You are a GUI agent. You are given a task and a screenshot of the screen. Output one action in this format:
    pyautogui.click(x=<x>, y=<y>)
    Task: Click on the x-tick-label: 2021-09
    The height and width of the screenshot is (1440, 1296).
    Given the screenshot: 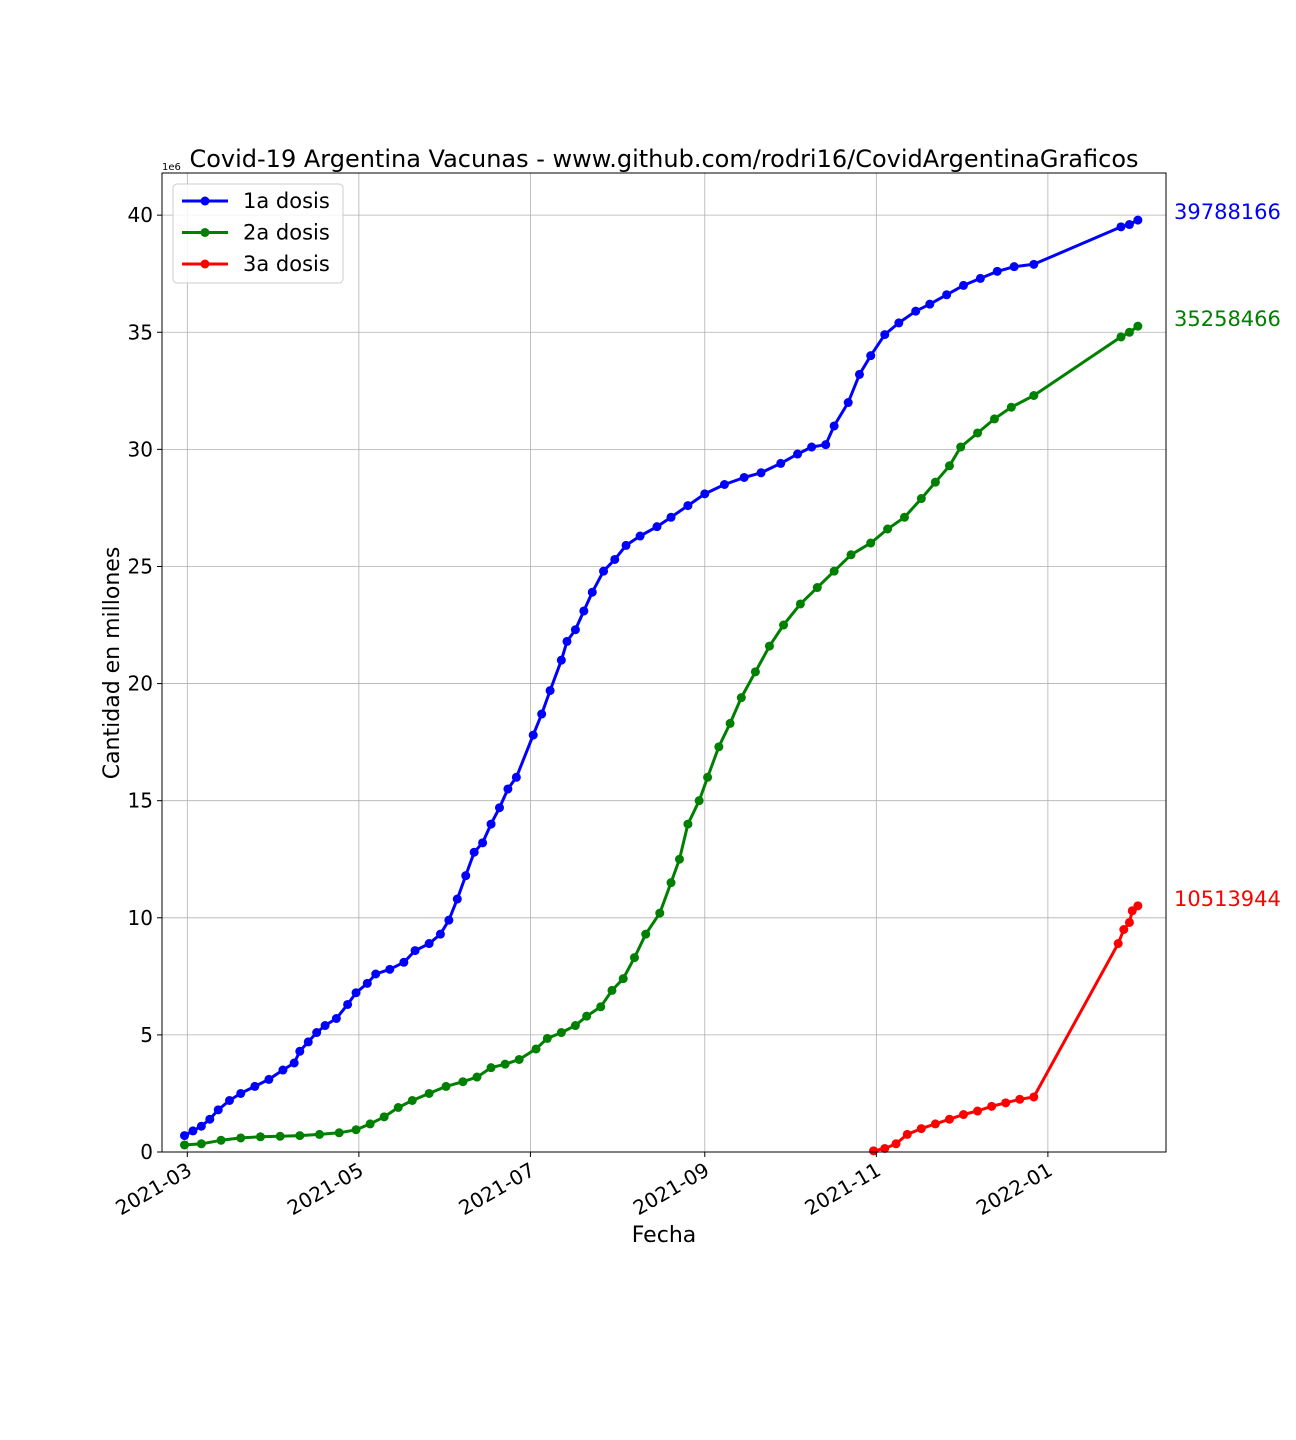 What is the action you would take?
    pyautogui.click(x=671, y=1189)
    